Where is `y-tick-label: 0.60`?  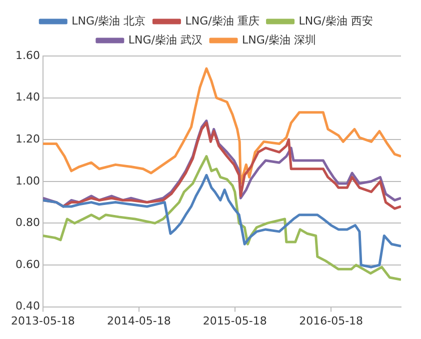 y-tick-label: 0.60 is located at coordinates (27, 264).